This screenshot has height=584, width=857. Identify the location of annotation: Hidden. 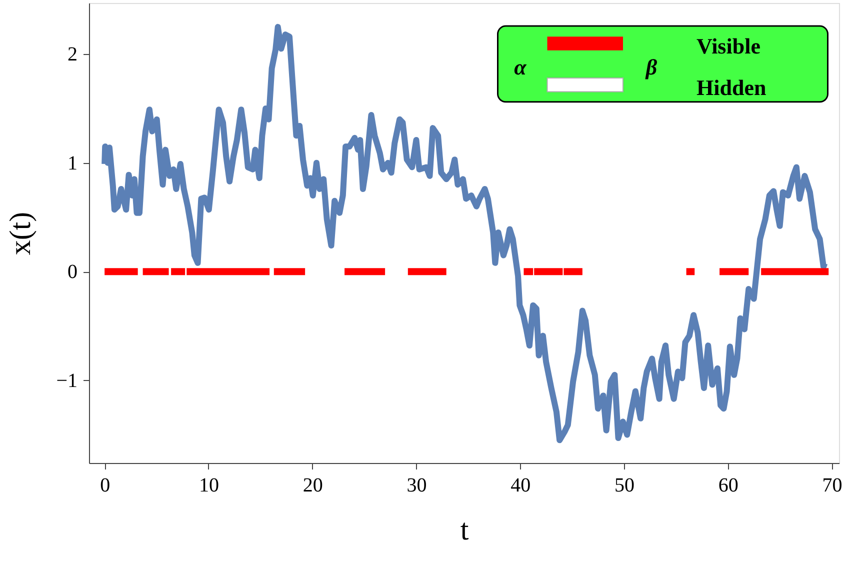
(731, 87).